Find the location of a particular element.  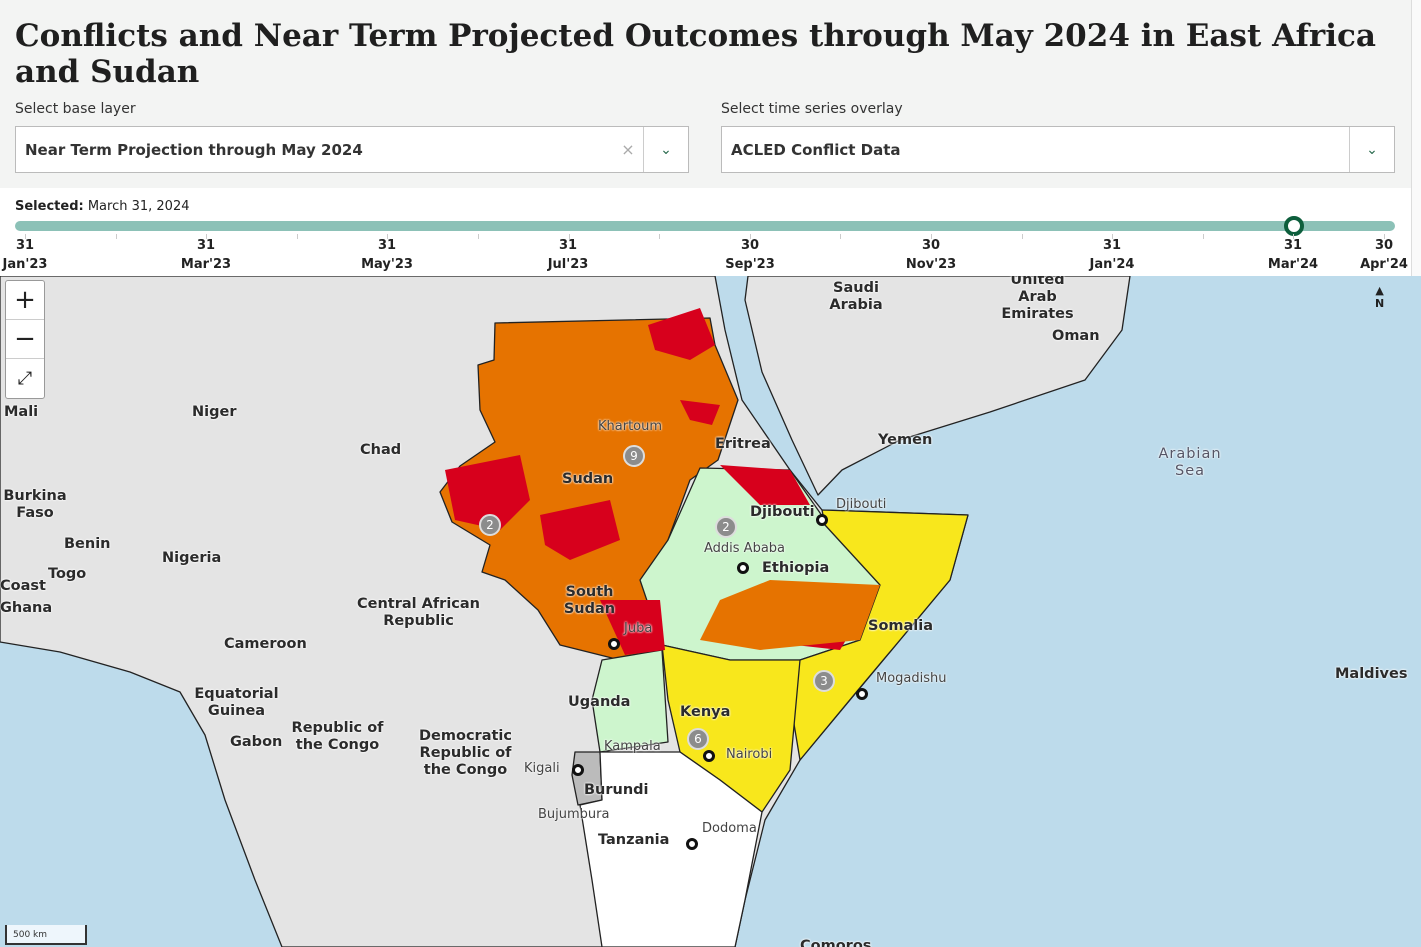

selected-label: Selected: is located at coordinates (49, 206).